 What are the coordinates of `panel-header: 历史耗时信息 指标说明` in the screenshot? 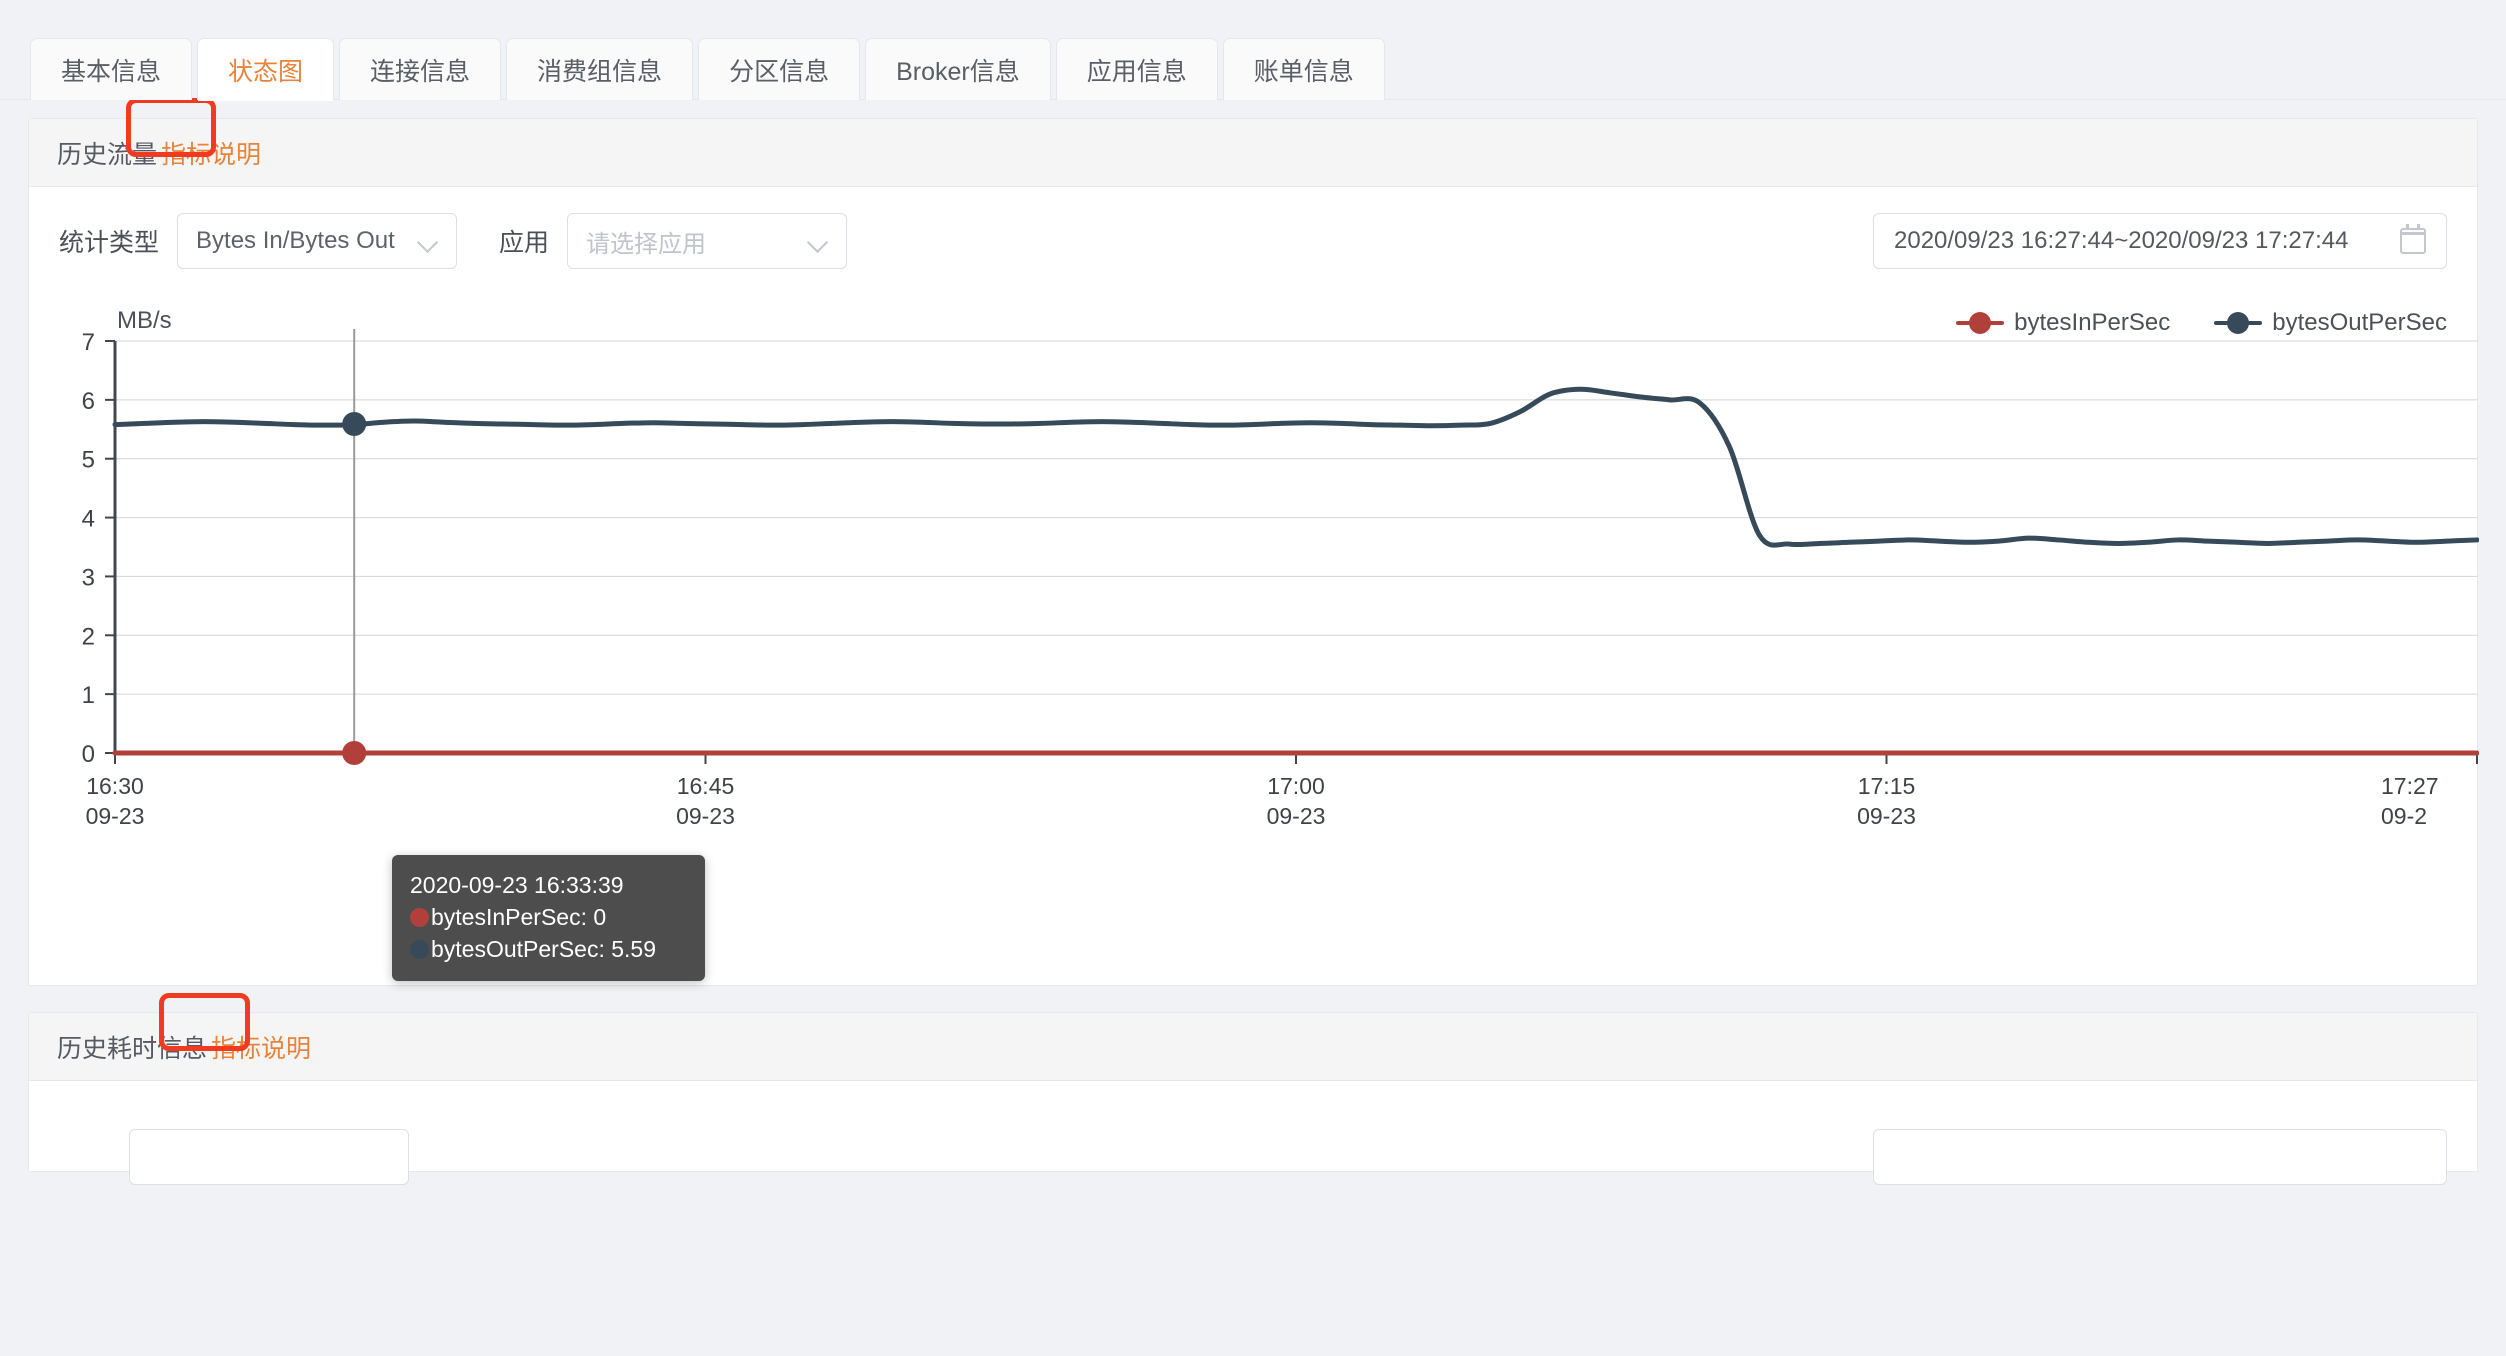 It's located at (1253, 1037).